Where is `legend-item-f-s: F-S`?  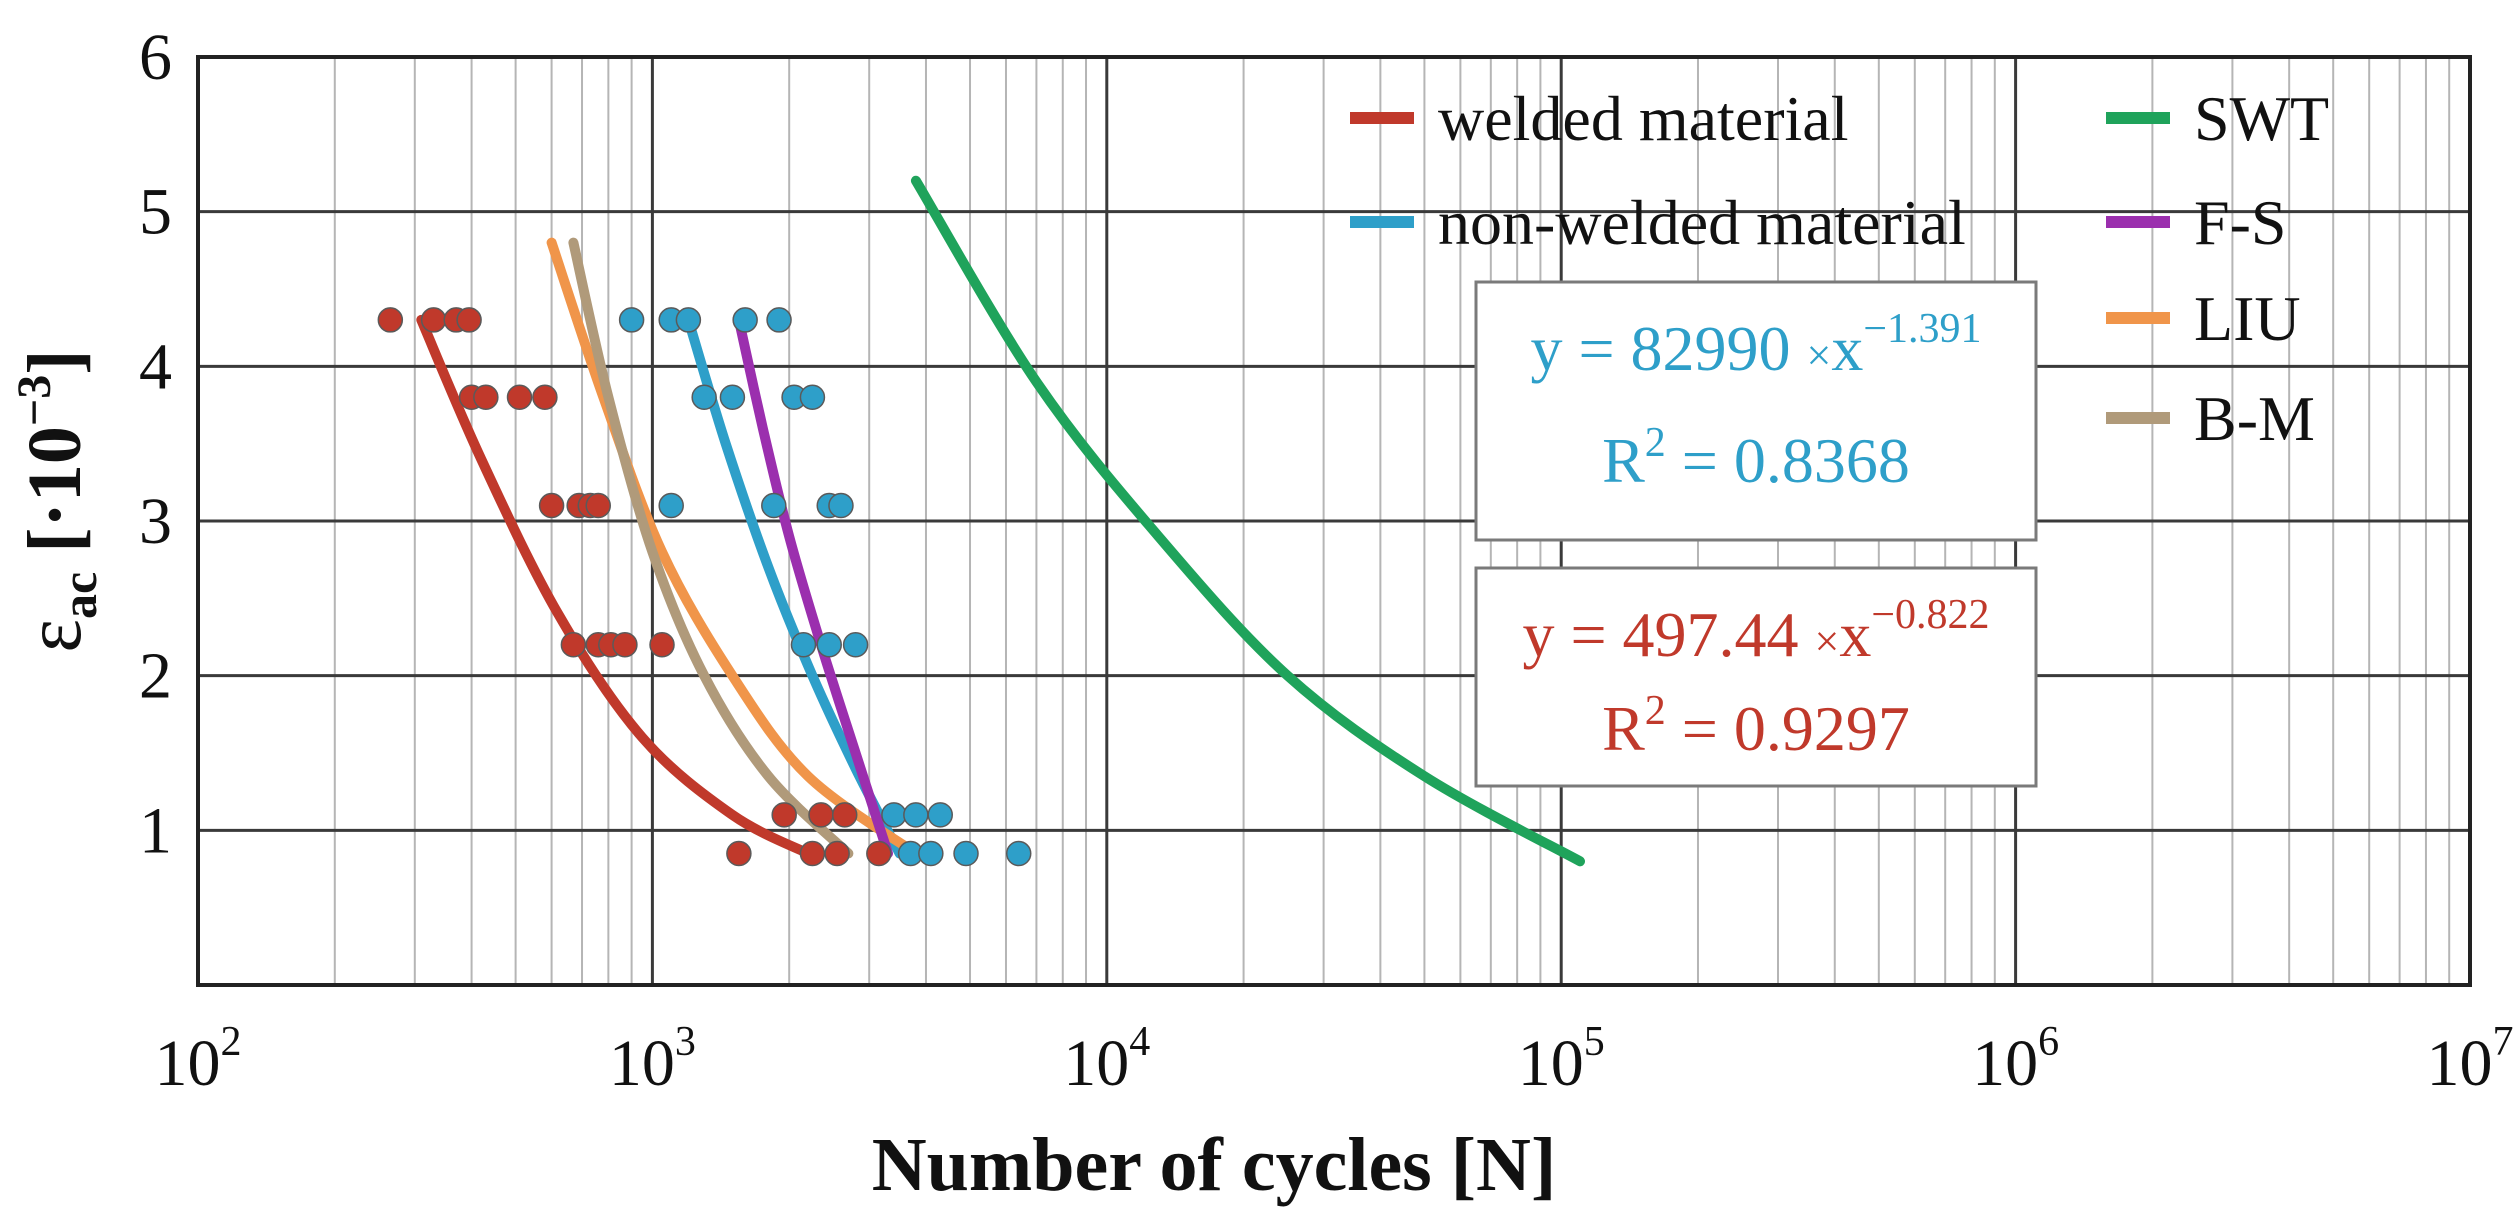
legend-item-f-s: F-S is located at coordinates (2196, 222).